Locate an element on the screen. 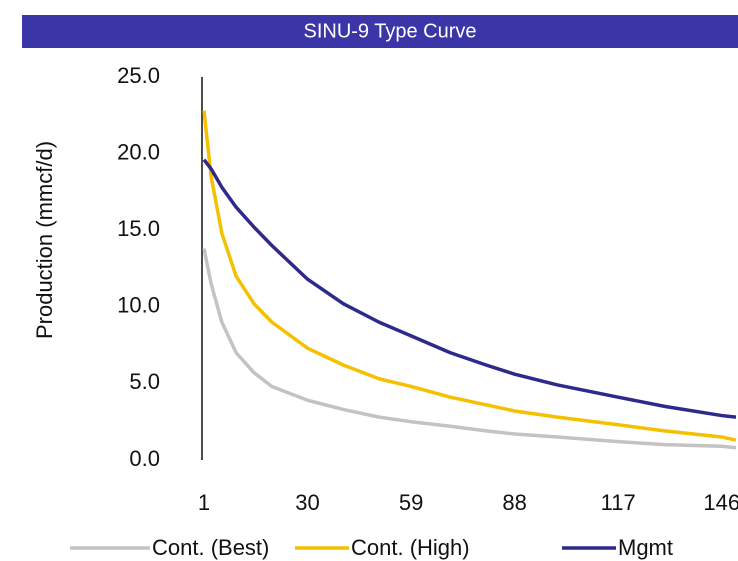 The height and width of the screenshot is (561, 738). y-tick-label: 25.0 is located at coordinates (138, 75).